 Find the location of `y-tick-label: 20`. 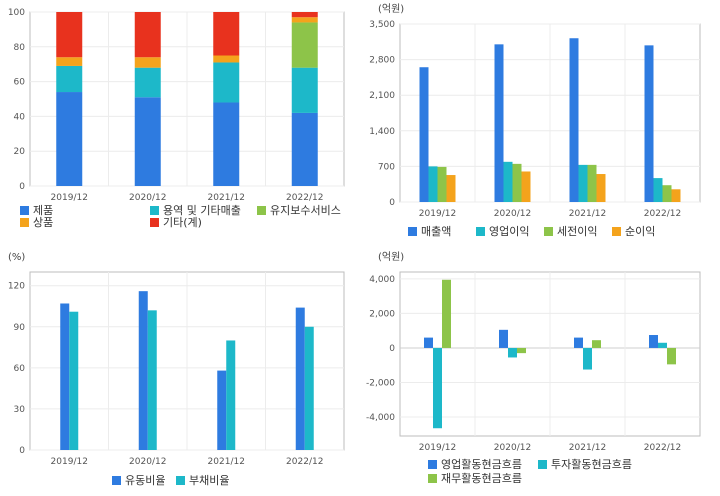

y-tick-label: 20 is located at coordinates (20, 152).